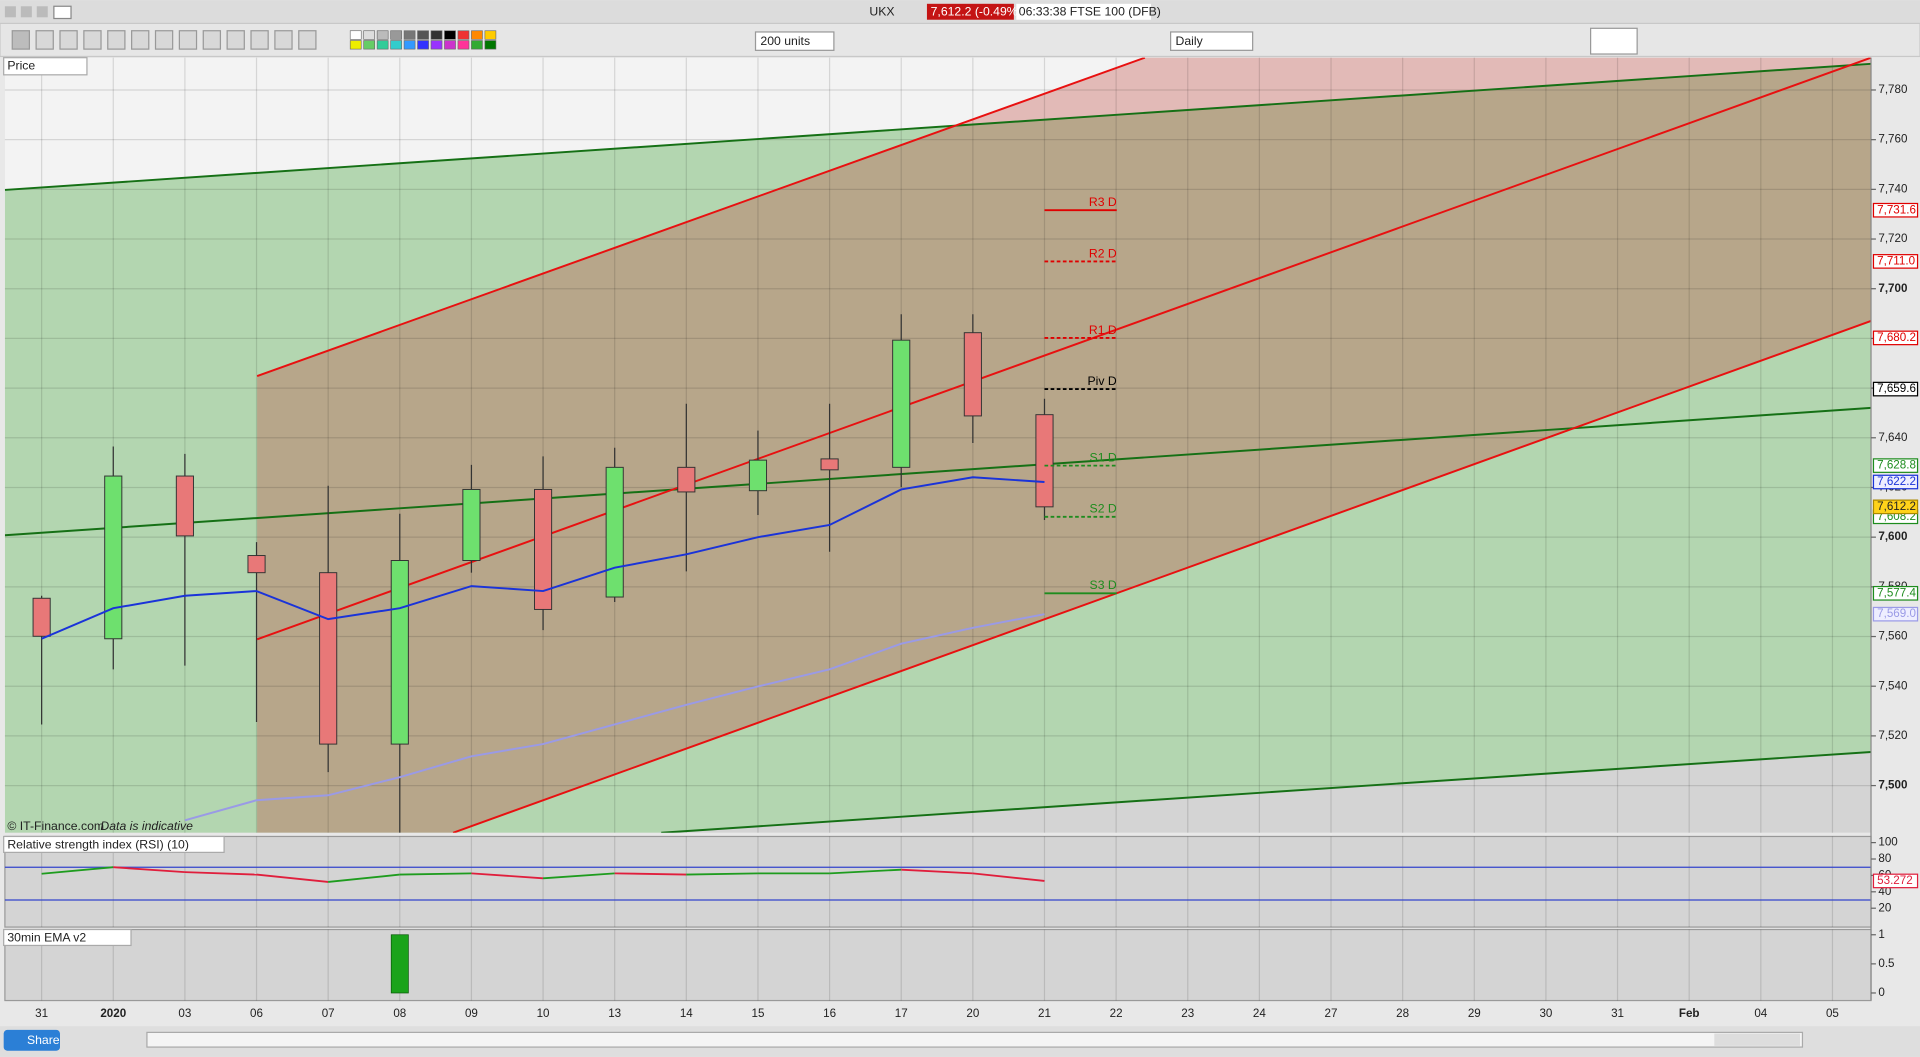 The image size is (1920, 1057). I want to click on y-tick-label: 7,540, so click(1893, 685).